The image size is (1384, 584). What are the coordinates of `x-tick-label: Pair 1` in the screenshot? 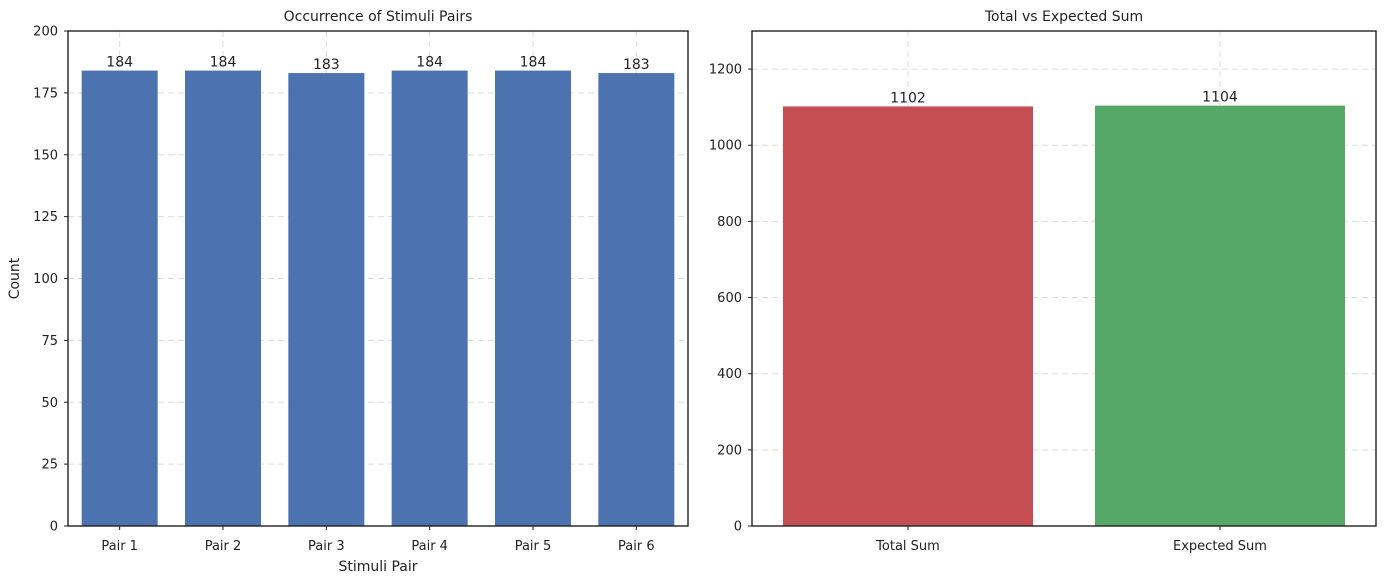 It's located at (119, 546).